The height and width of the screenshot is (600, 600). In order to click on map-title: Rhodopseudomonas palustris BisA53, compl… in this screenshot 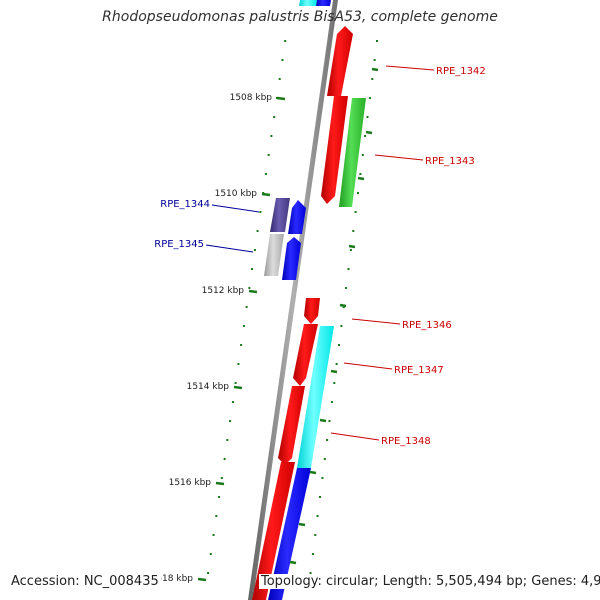, I will do `click(300, 17)`.